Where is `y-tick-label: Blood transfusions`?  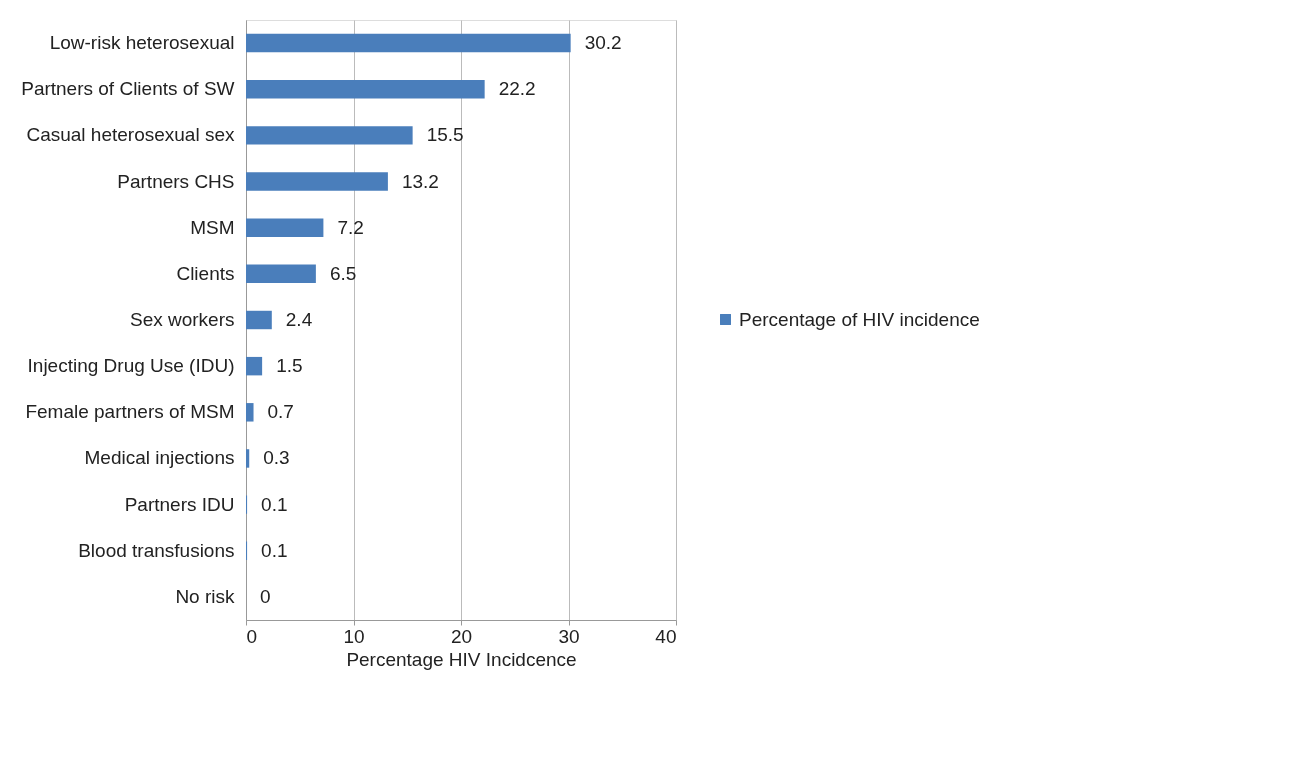 y-tick-label: Blood transfusions is located at coordinates (156, 550).